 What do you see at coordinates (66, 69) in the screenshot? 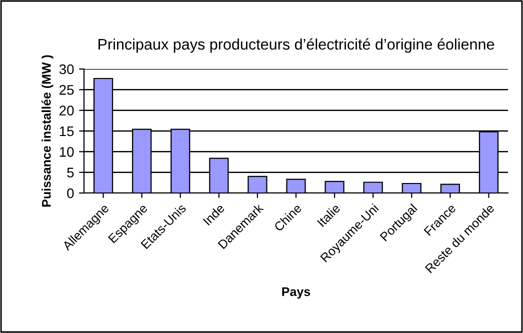
I see `y-tick-label: 30` at bounding box center [66, 69].